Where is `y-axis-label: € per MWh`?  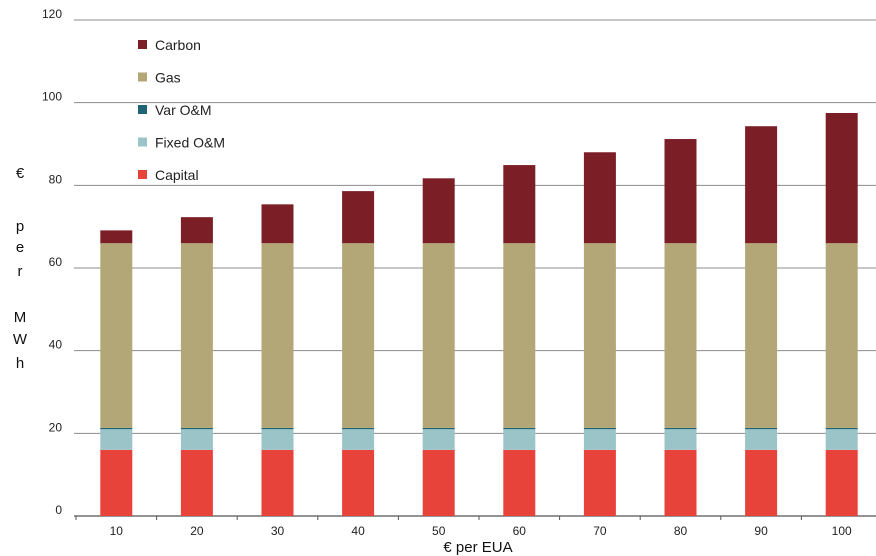 y-axis-label: € per MWh is located at coordinates (20, 268).